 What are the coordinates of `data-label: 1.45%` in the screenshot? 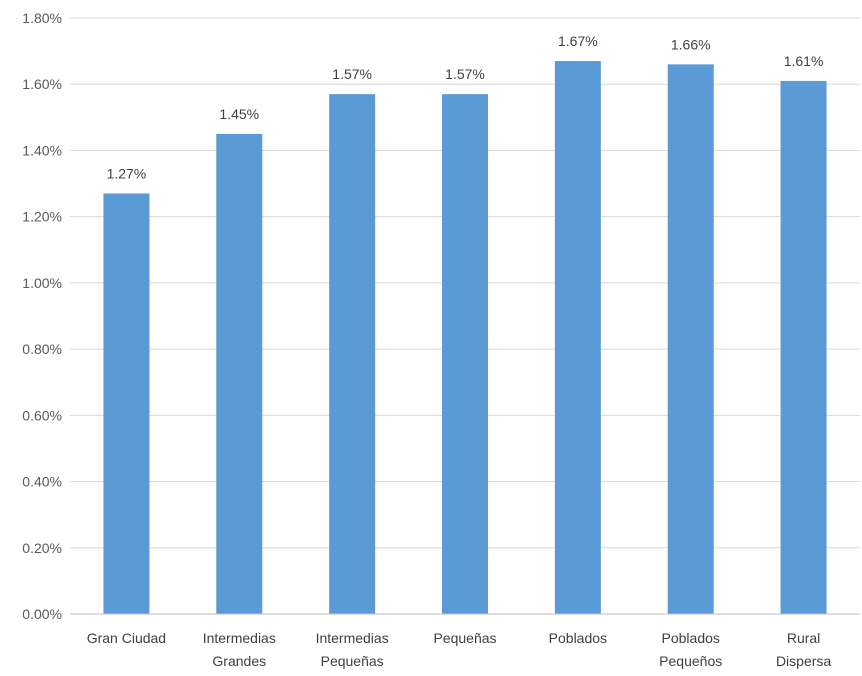 It's located at (239, 114).